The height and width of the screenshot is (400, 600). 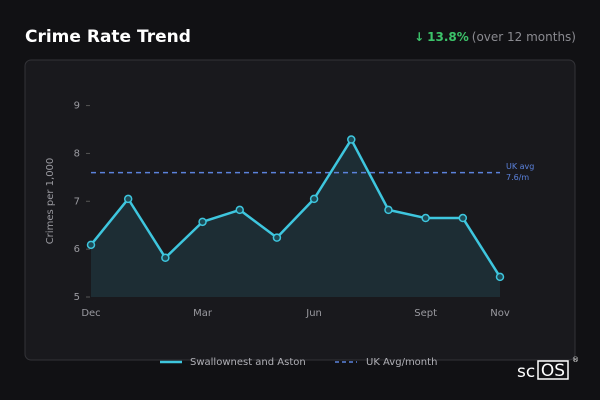 I want to click on y-tick-label: 7, so click(x=77, y=201).